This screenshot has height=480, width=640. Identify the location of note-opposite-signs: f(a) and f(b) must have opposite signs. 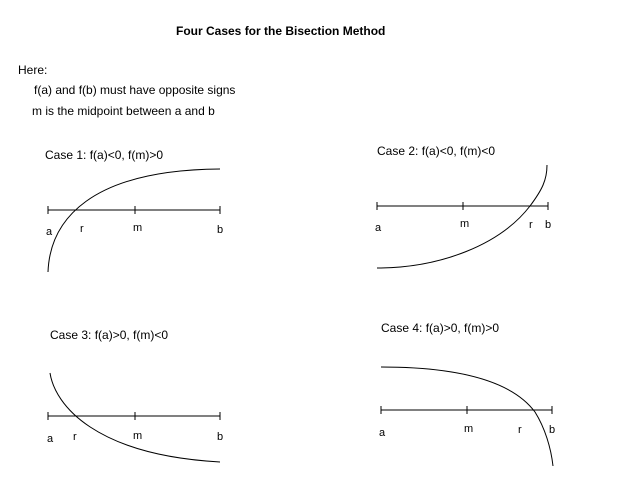
(135, 90).